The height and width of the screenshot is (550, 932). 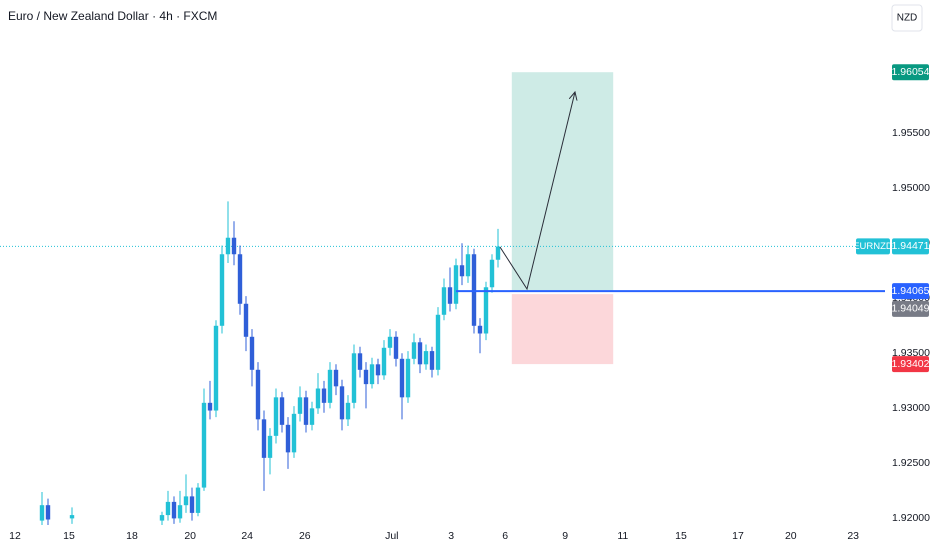 I want to click on x-tick-label: 17, so click(x=738, y=536).